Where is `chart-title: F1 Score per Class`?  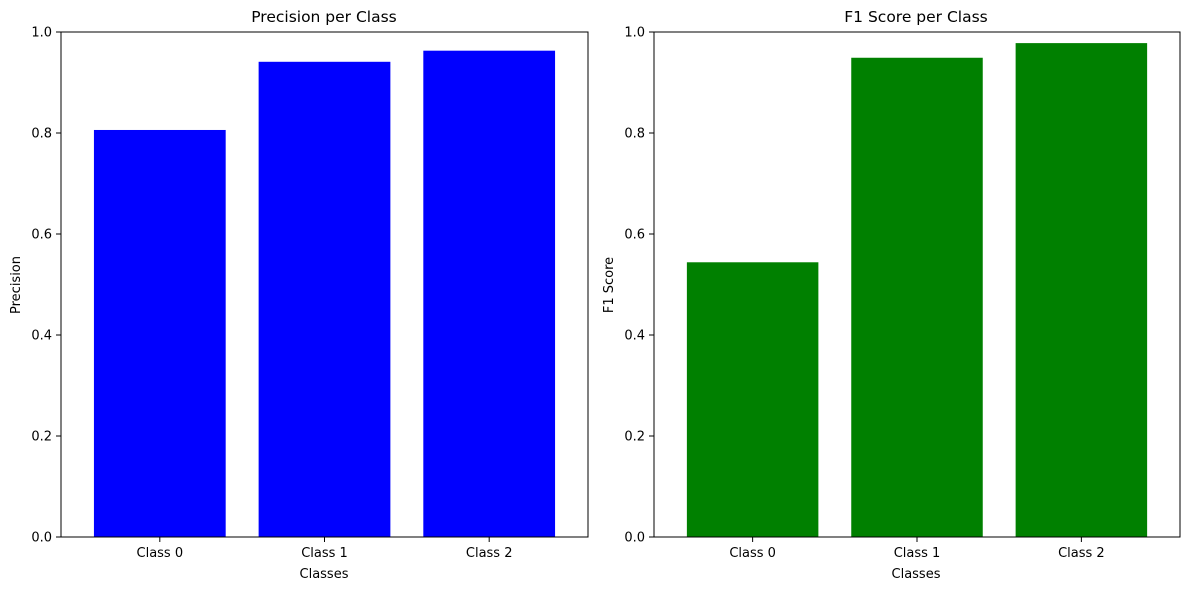 chart-title: F1 Score per Class is located at coordinates (916, 17).